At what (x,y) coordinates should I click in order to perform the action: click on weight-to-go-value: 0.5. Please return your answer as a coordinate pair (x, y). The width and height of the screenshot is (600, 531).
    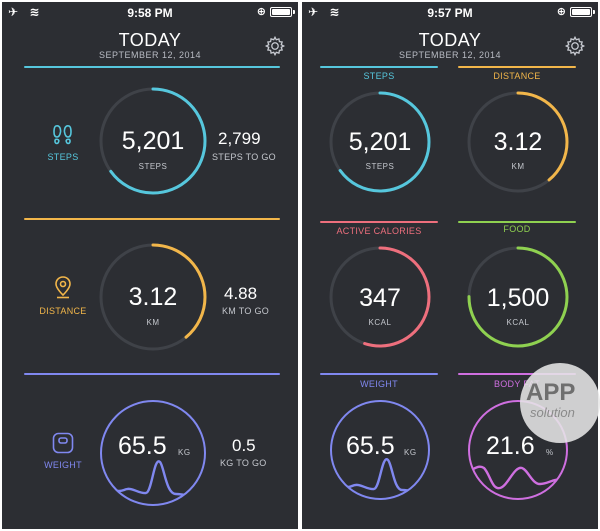
    Looking at the image, I should click on (244, 445).